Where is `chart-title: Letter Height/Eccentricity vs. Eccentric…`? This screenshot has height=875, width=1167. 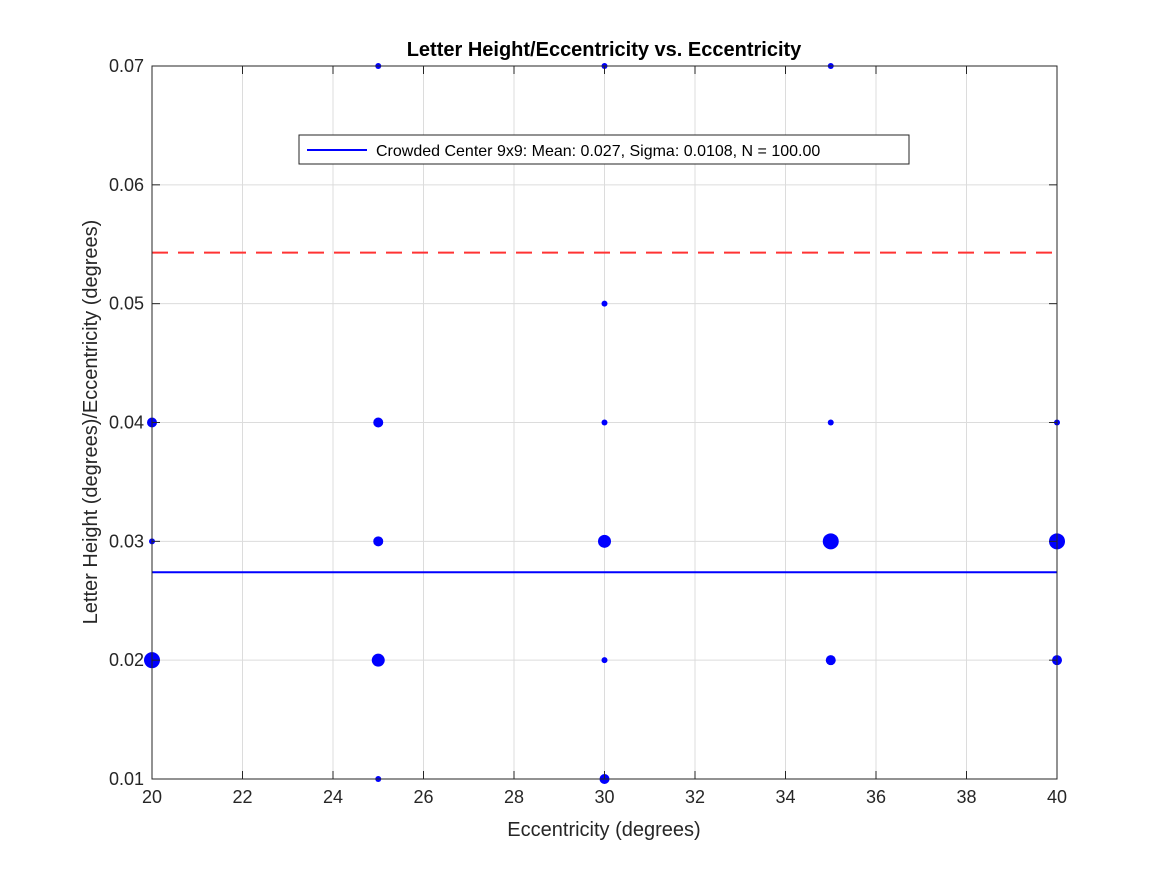 chart-title: Letter Height/Eccentricity vs. Eccentric… is located at coordinates (604, 50).